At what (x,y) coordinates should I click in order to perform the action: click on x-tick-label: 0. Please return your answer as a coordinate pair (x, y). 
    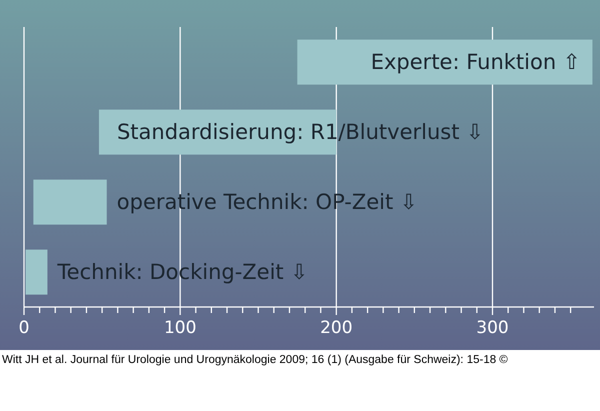
    Looking at the image, I should click on (24, 328).